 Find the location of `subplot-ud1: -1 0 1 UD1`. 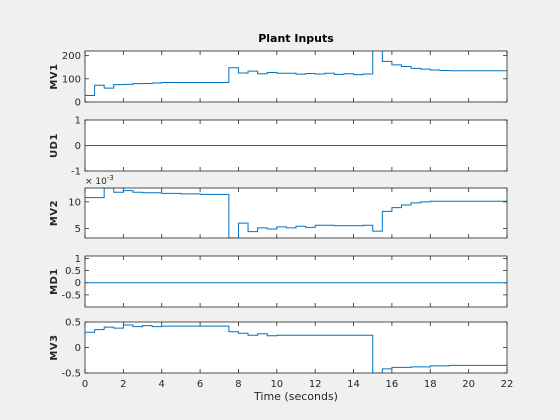

subplot-ud1: -1 0 1 UD1 is located at coordinates (278, 147).